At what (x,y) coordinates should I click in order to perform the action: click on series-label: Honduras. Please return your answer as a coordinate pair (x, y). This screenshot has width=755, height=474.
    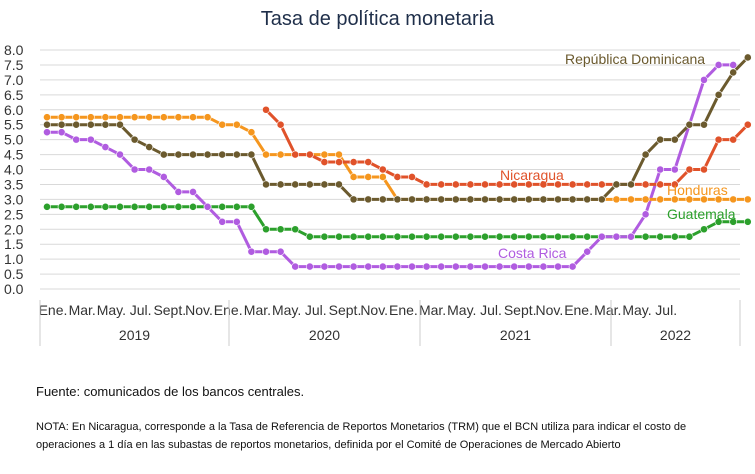
    Looking at the image, I should click on (697, 190).